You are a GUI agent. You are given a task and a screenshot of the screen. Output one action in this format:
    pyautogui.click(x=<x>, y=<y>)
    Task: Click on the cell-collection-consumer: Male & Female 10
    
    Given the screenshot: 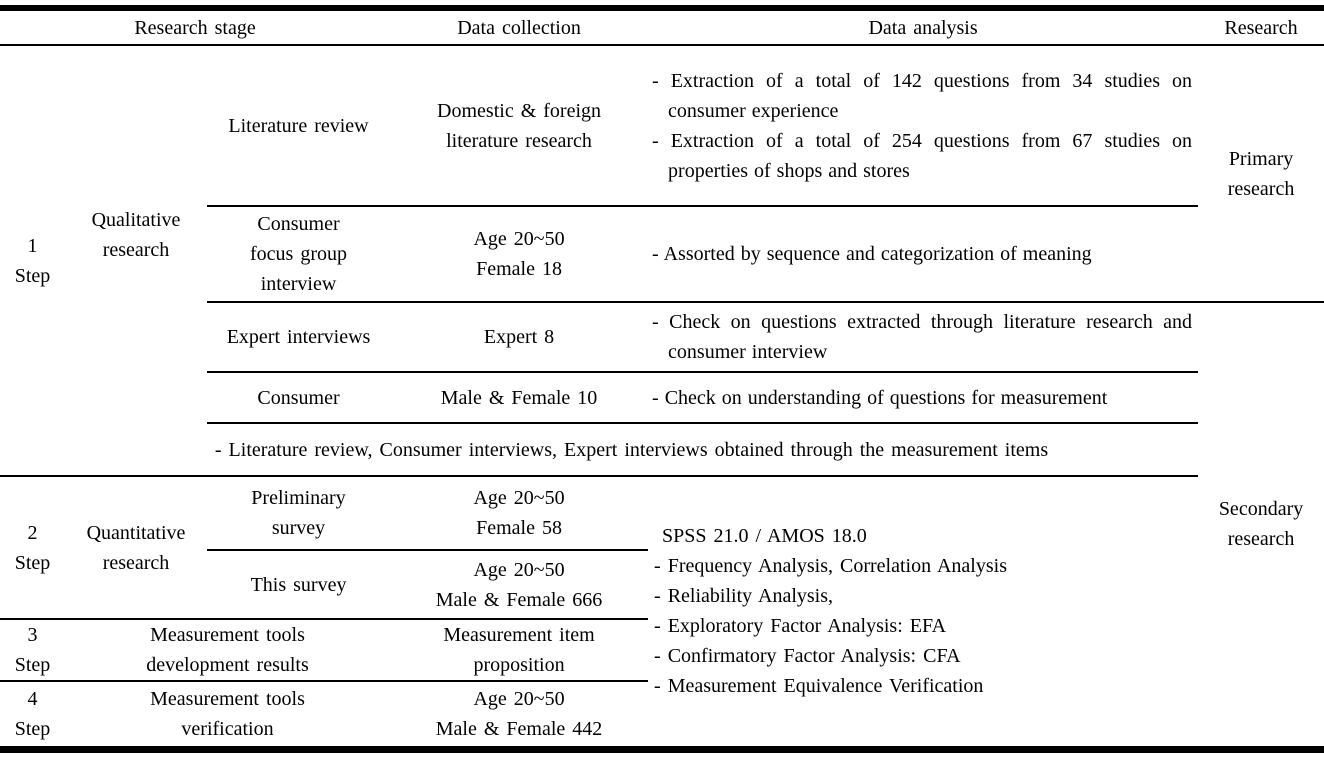 What is the action you would take?
    pyautogui.click(x=519, y=398)
    